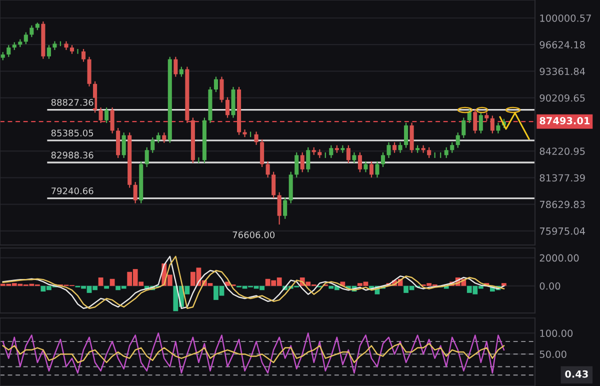 This screenshot has height=386, width=600. Describe the element at coordinates (565, 18) in the screenshot. I see `y-tick-label: 100000.57` at that location.